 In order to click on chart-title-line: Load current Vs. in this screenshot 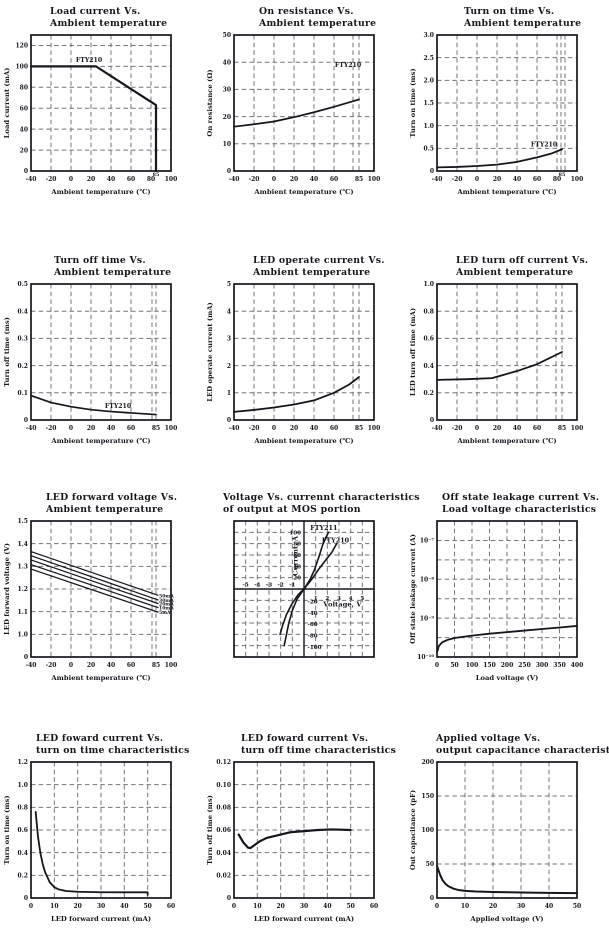, I will do `click(95, 11)`.